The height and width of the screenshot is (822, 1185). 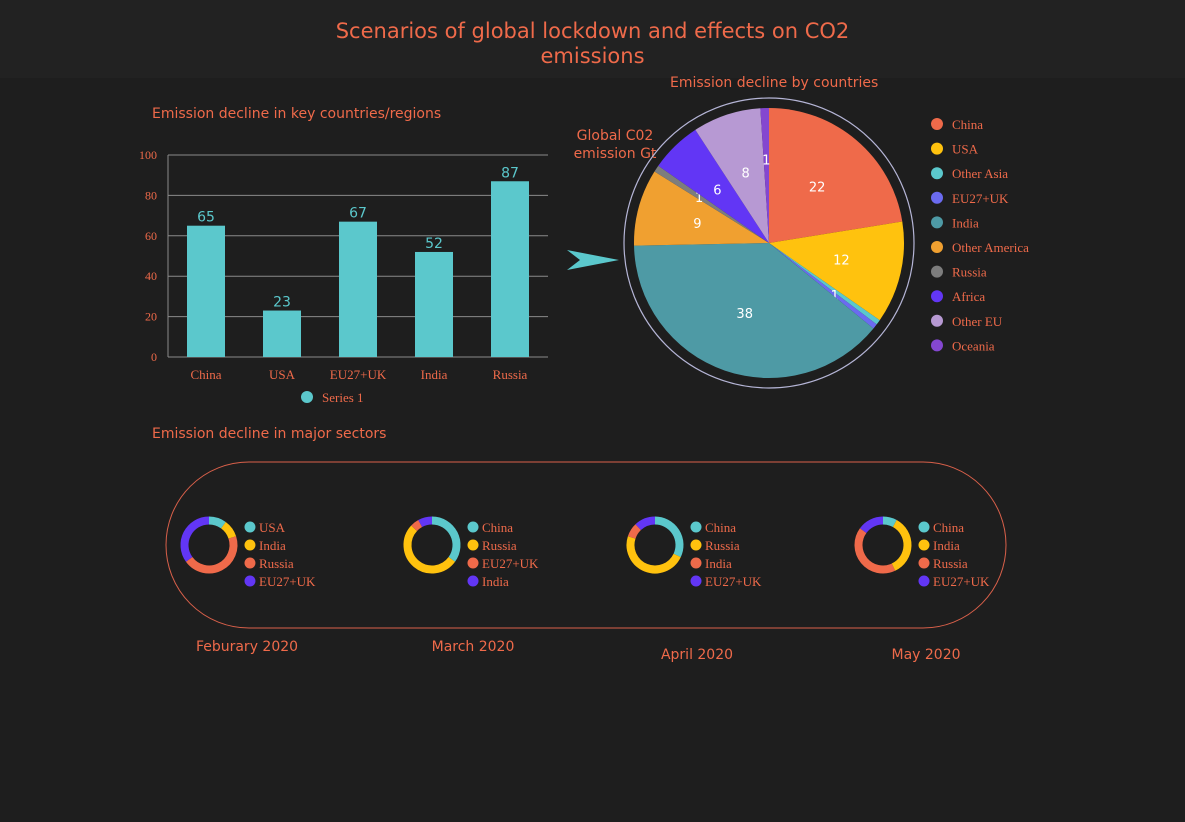 I want to click on arrow-icon, so click(x=593, y=260).